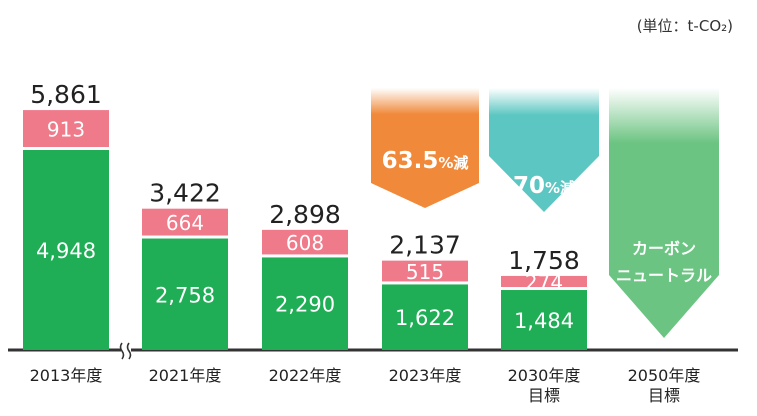 The width and height of the screenshot is (757, 416). I want to click on data-label-main: 2,290, so click(305, 305).